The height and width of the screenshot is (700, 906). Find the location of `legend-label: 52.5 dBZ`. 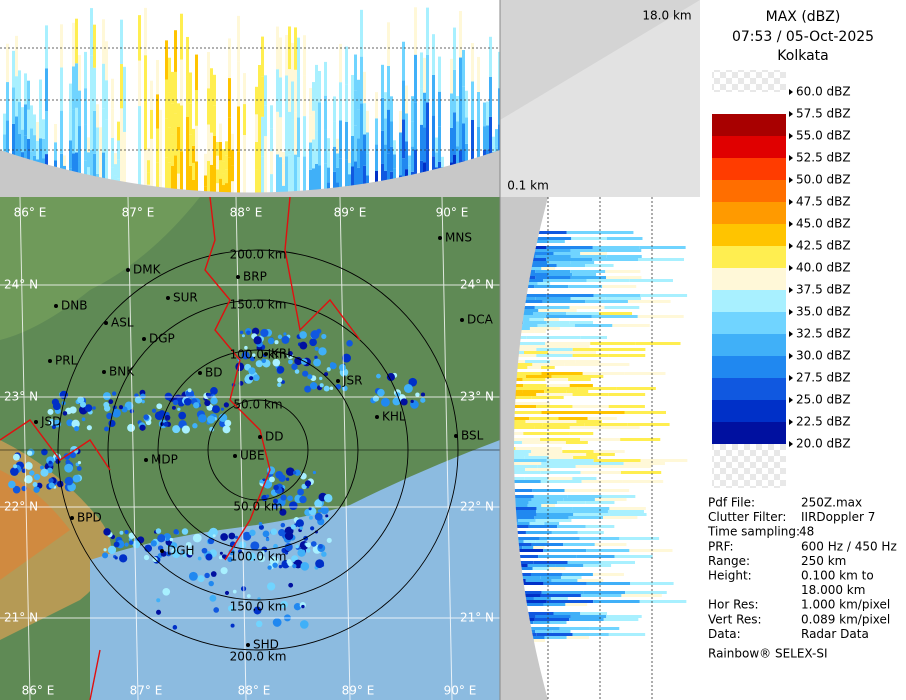

legend-label: 52.5 dBZ is located at coordinates (823, 158).